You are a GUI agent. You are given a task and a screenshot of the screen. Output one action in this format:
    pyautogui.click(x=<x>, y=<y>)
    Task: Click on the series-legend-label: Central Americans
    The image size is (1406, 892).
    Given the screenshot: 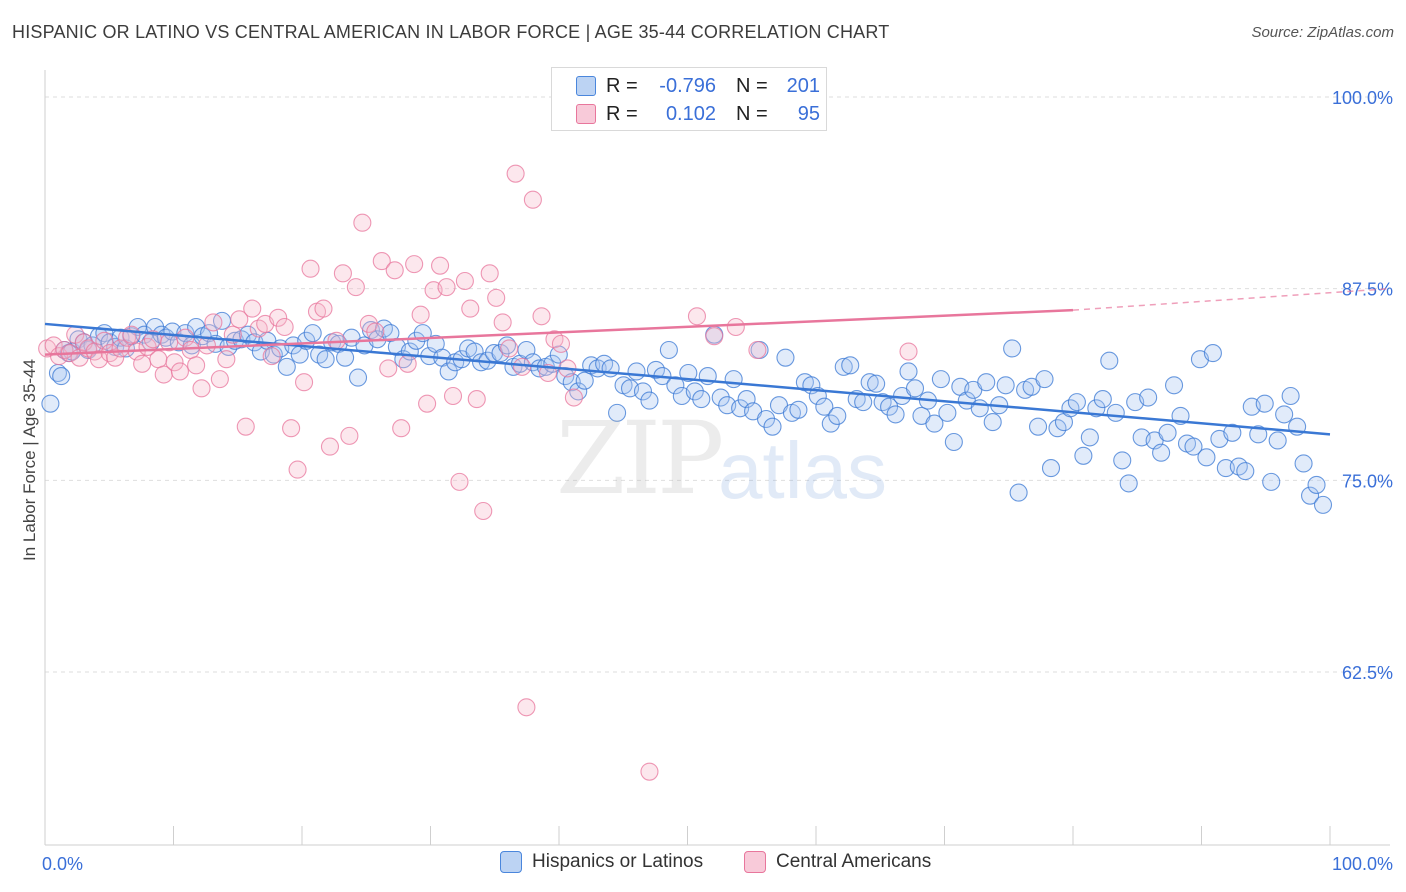 What is the action you would take?
    pyautogui.click(x=854, y=861)
    